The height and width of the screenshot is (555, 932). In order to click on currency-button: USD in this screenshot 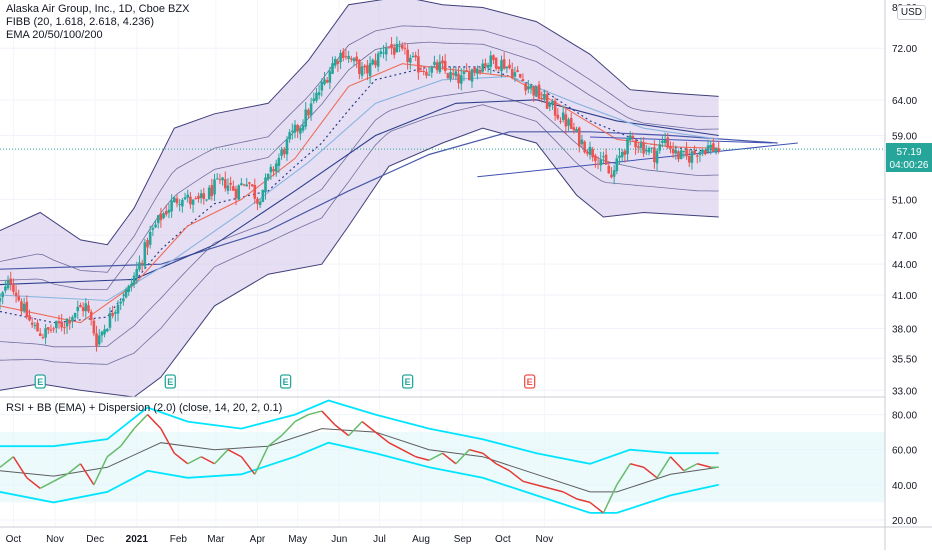, I will do `click(911, 12)`.